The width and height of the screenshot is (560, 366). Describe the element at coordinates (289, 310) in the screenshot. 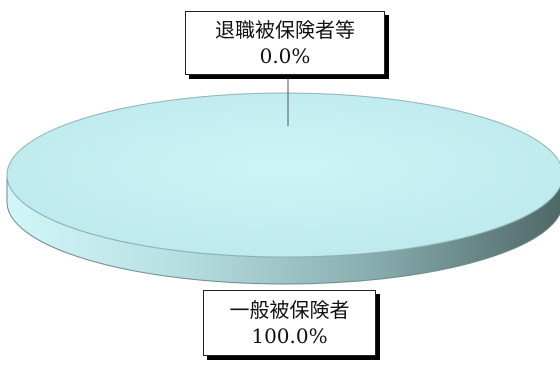

I see `slice-label-name: 一般被保険者` at that location.